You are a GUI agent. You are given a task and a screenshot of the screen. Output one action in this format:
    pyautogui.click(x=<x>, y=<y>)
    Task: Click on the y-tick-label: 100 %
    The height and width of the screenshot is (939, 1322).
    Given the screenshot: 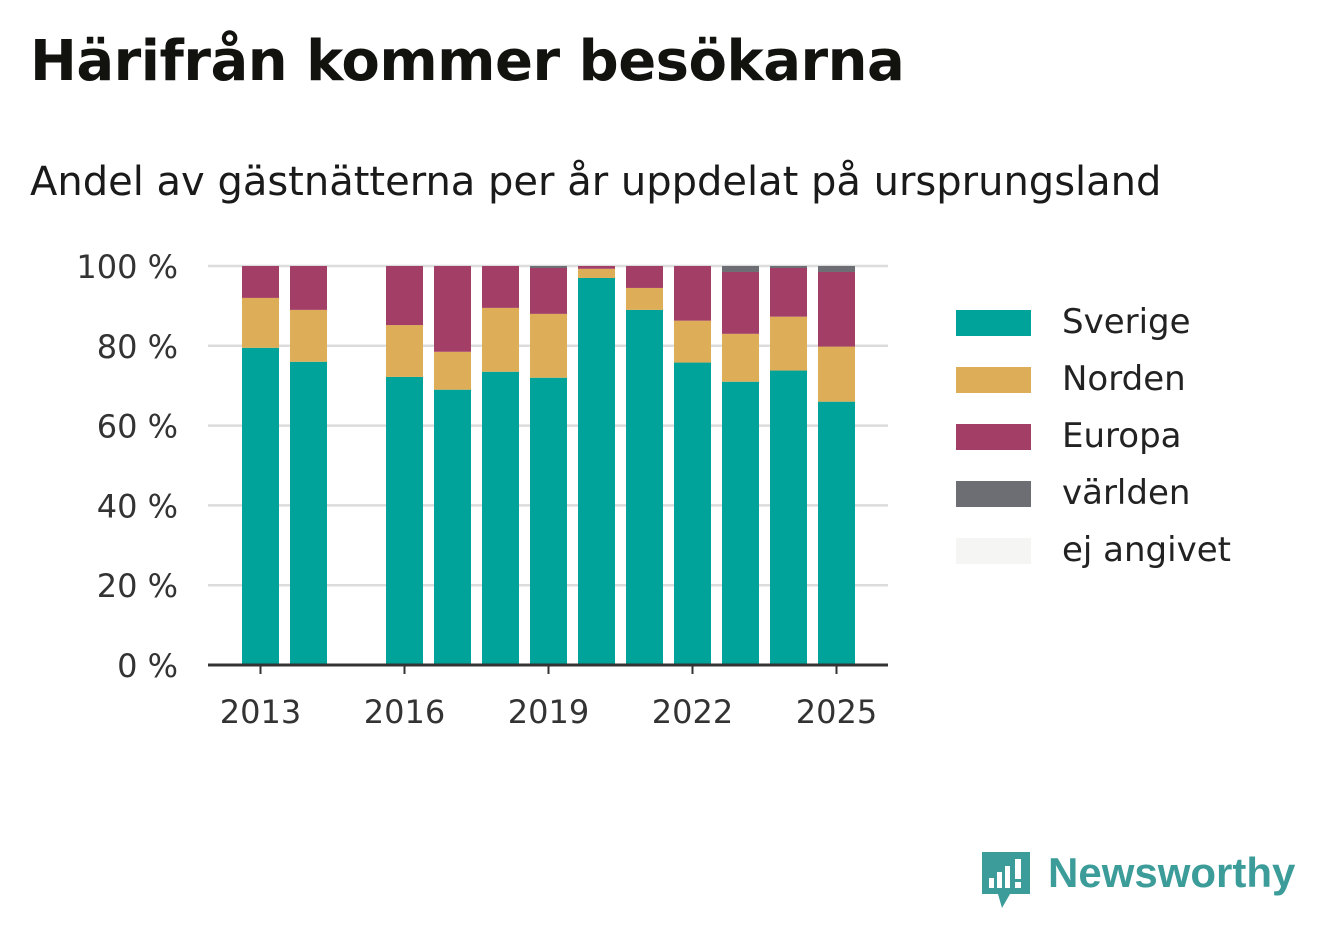 What is the action you would take?
    pyautogui.click(x=127, y=267)
    